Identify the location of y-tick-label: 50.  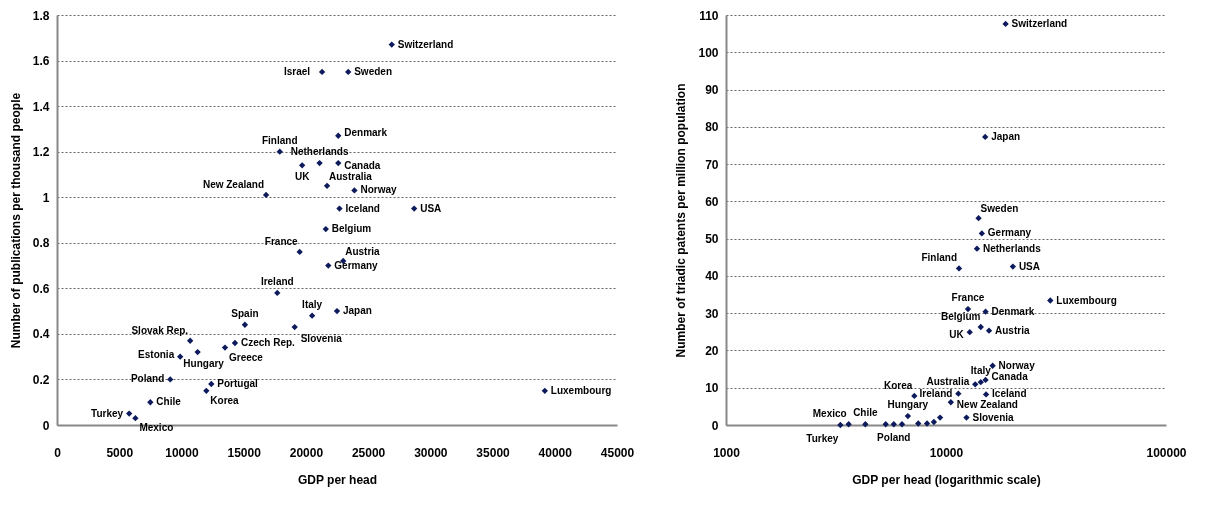
(712, 239).